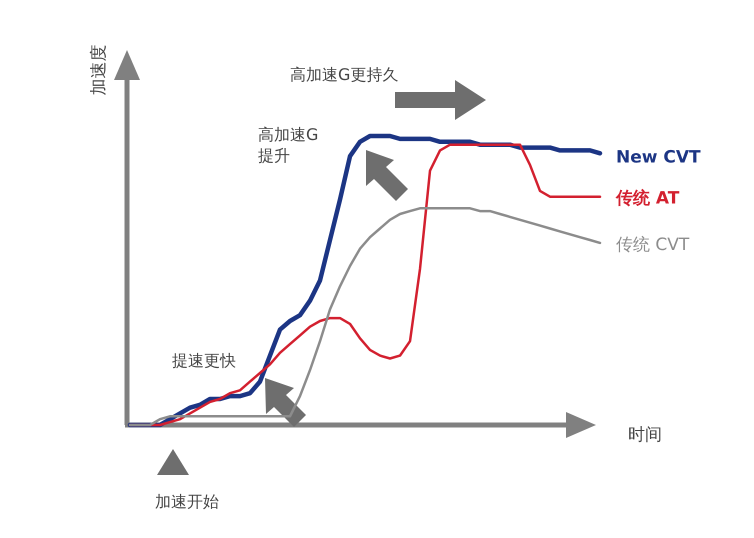  Describe the element at coordinates (653, 244) in the screenshot. I see `series-label: 传统 CVT` at that location.